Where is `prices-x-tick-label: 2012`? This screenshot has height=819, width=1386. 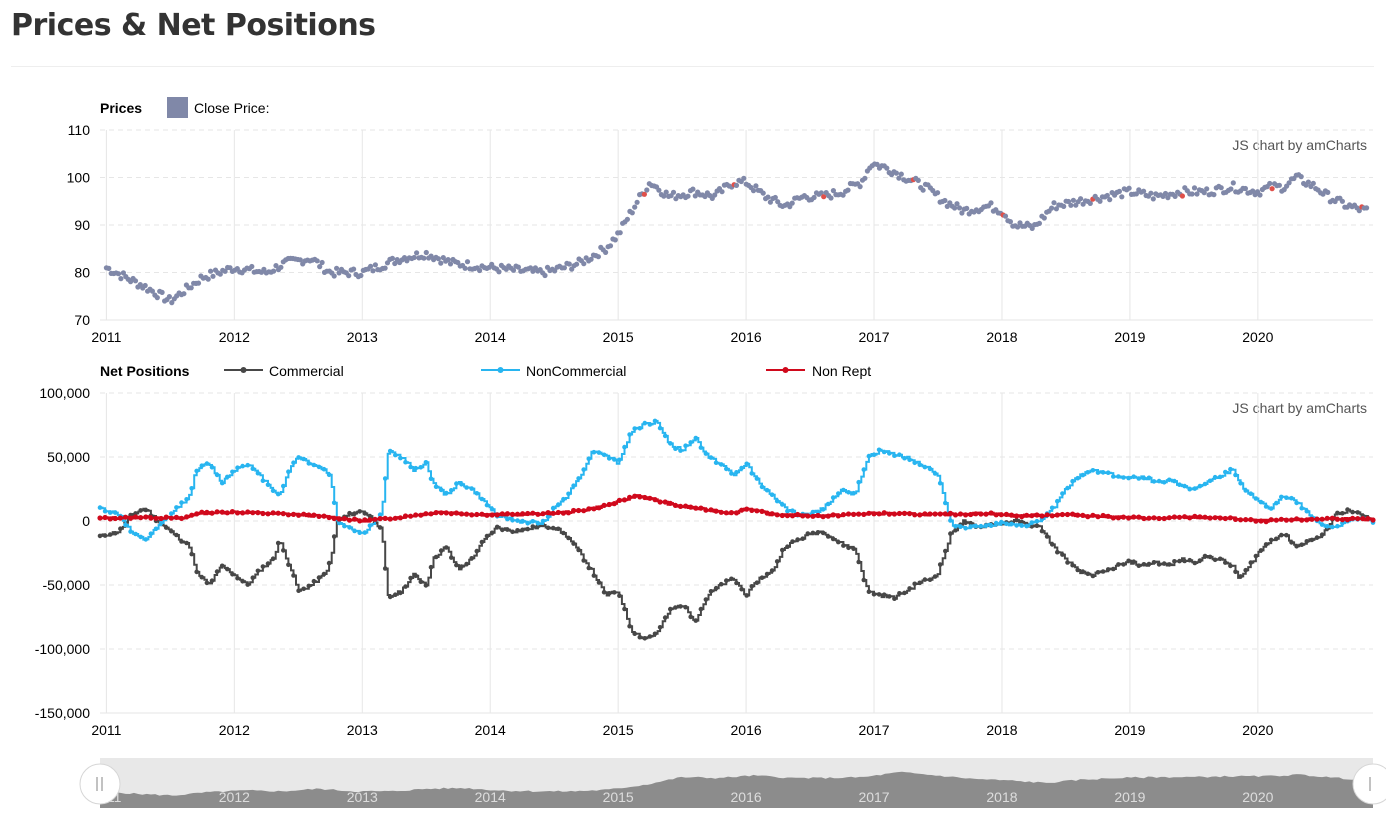
prices-x-tick-label: 2012 is located at coordinates (234, 337).